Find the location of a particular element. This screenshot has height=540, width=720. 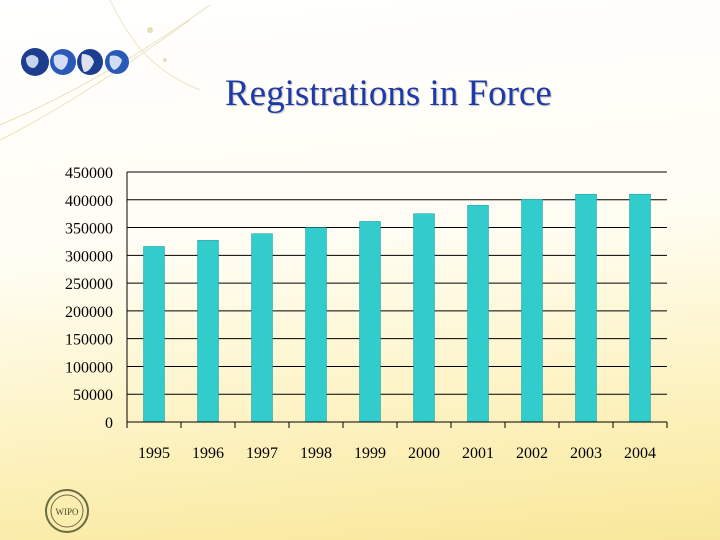

y-tick-label: 50000 is located at coordinates (93, 395).